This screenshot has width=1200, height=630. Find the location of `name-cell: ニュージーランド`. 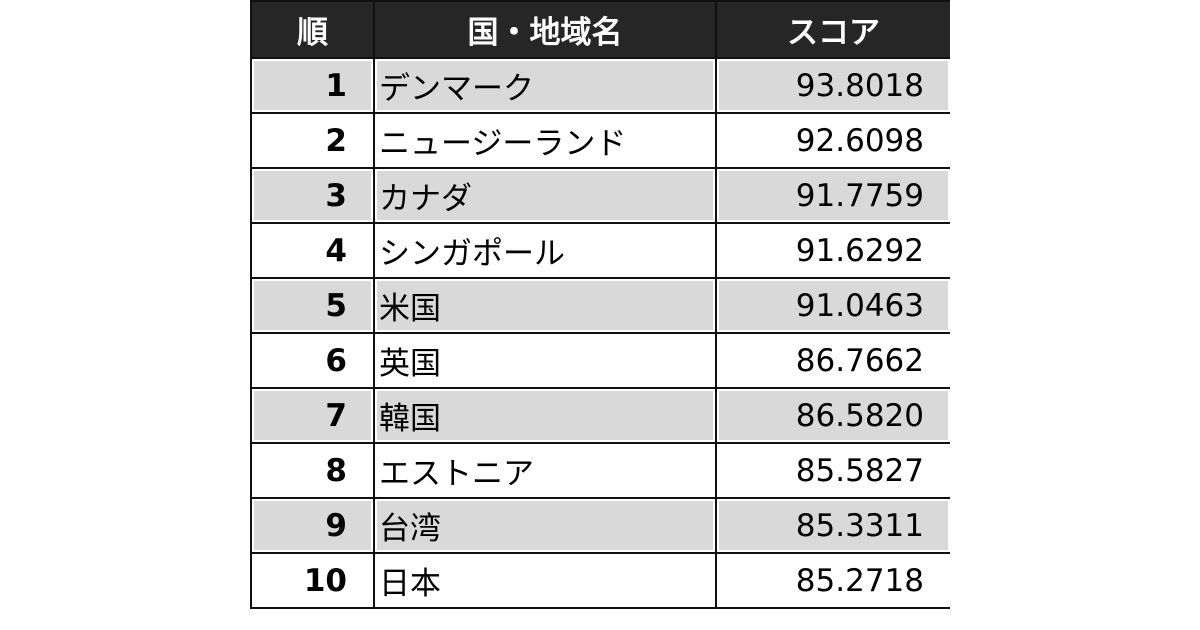

name-cell: ニュージーランド is located at coordinates (545, 140).